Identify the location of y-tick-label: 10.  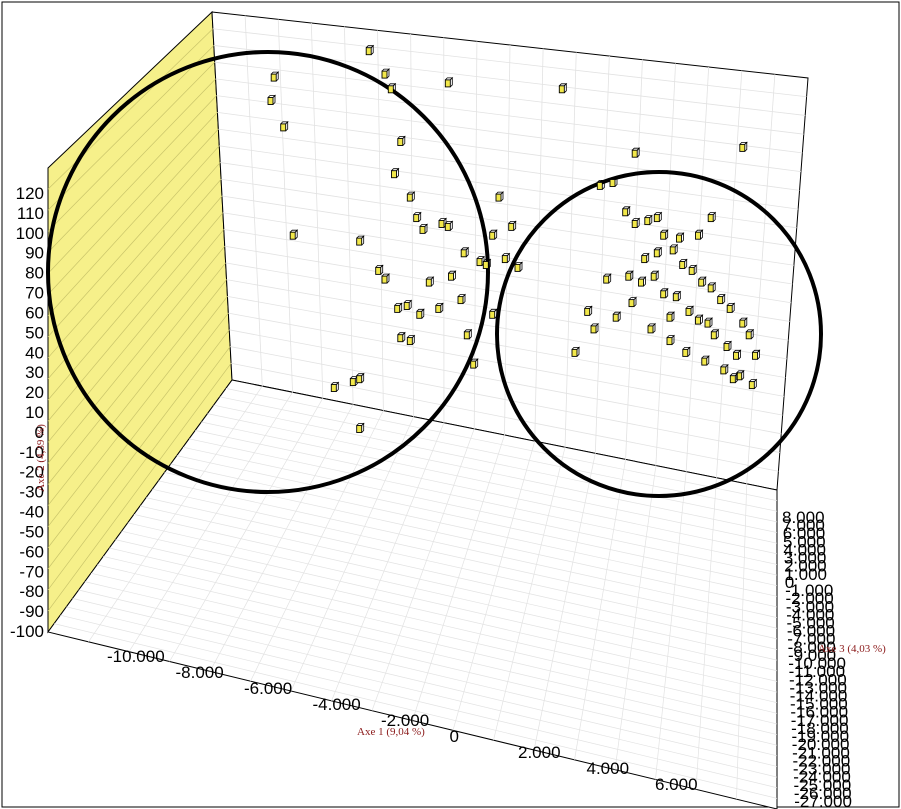
(34, 412).